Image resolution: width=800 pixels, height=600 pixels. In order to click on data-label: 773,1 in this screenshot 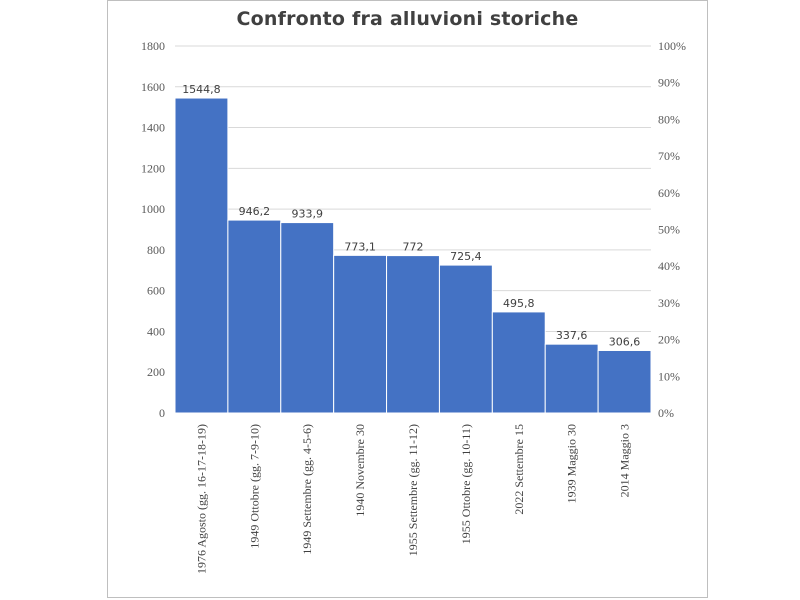, I will do `click(360, 246)`.